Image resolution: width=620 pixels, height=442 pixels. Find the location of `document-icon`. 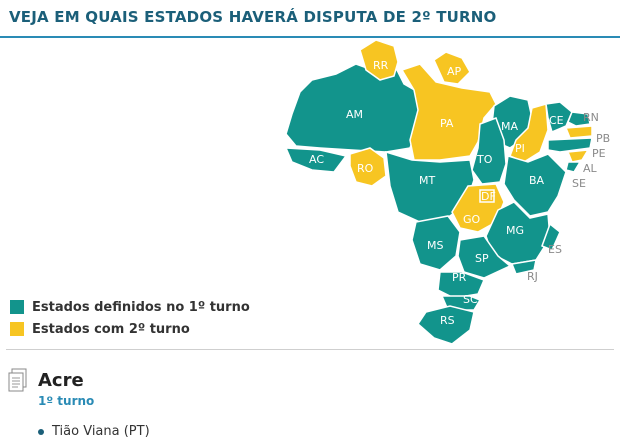

document-icon is located at coordinates (17, 380).